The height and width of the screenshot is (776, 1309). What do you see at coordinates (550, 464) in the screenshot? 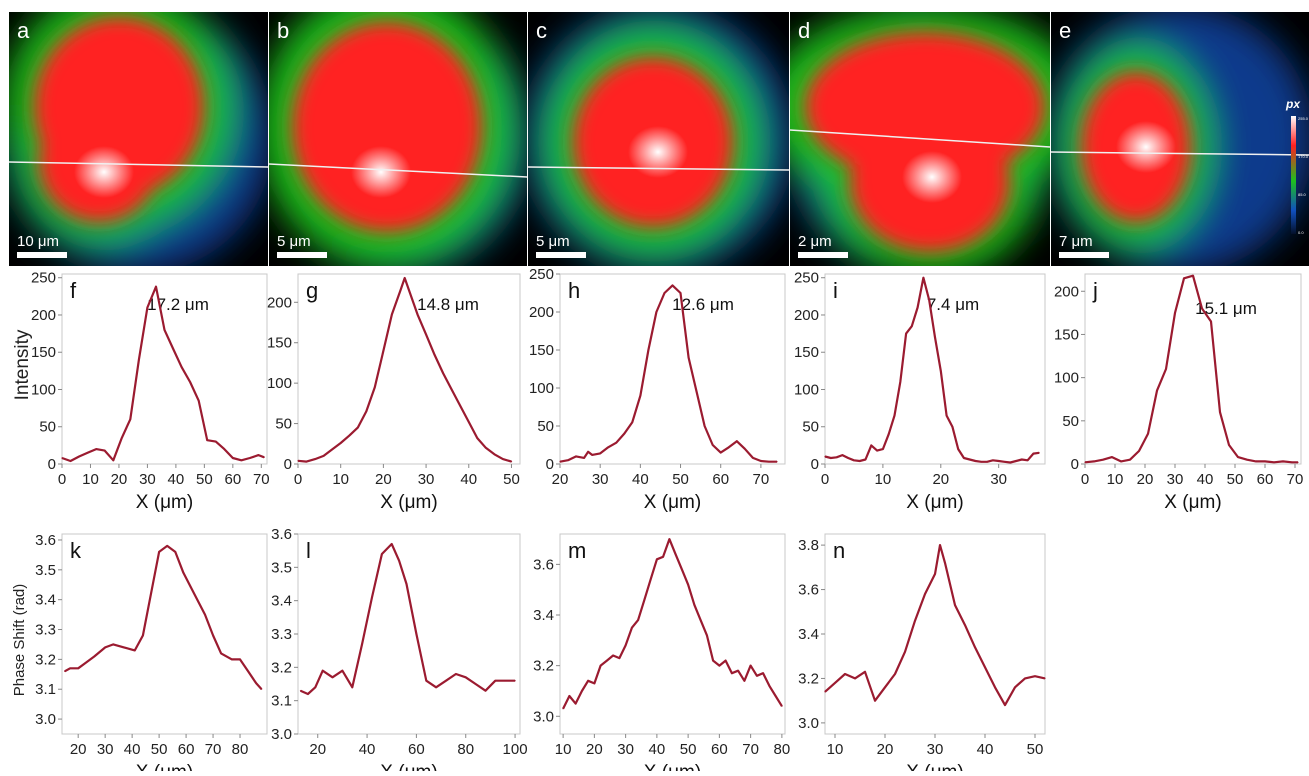
I see `y-tick-label: 0` at bounding box center [550, 464].